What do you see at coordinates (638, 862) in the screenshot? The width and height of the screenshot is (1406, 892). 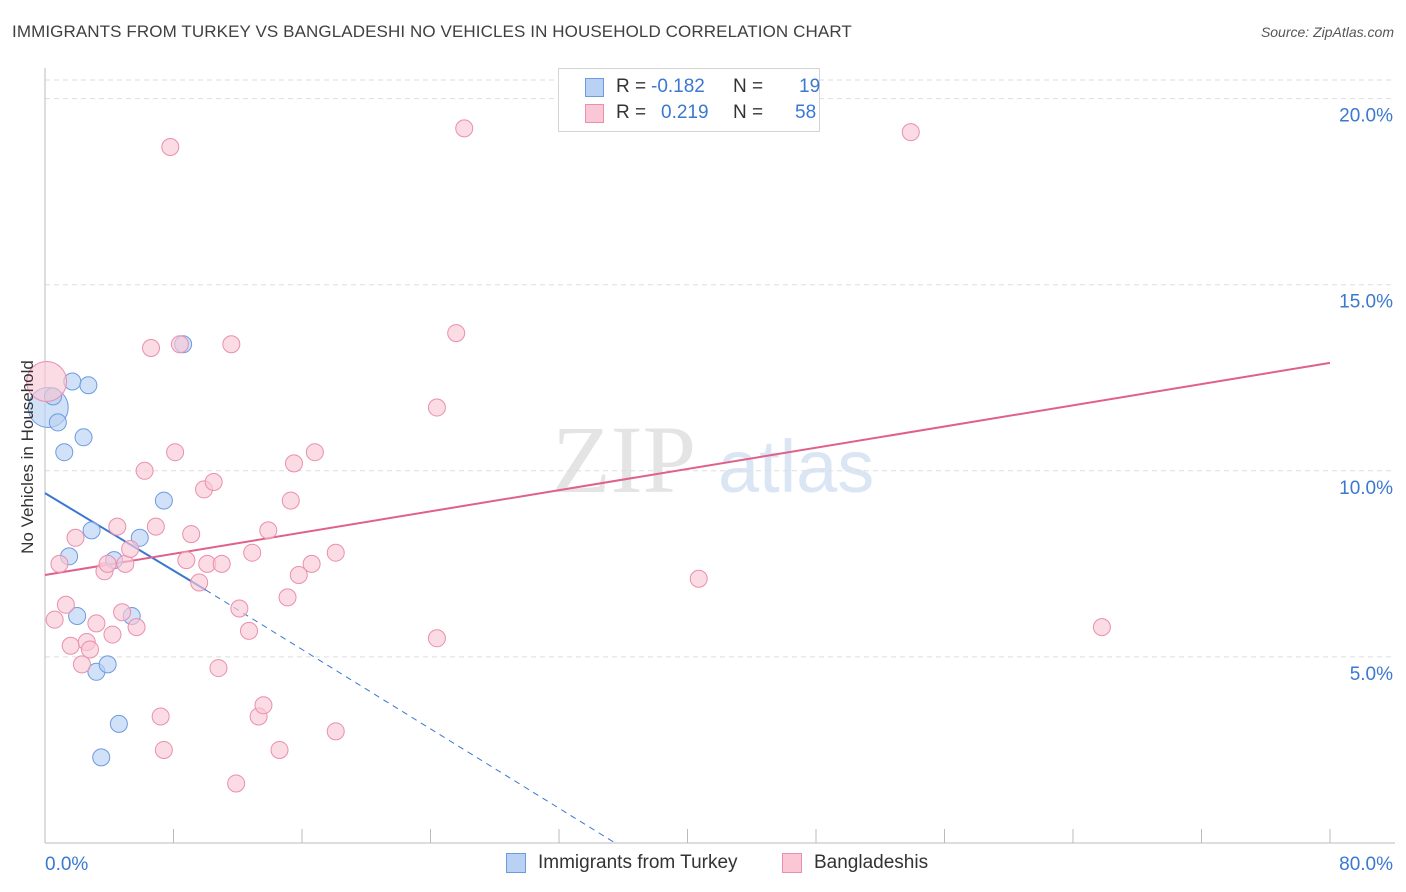 I see `legend-turkey-label: Immigrants from Turkey` at bounding box center [638, 862].